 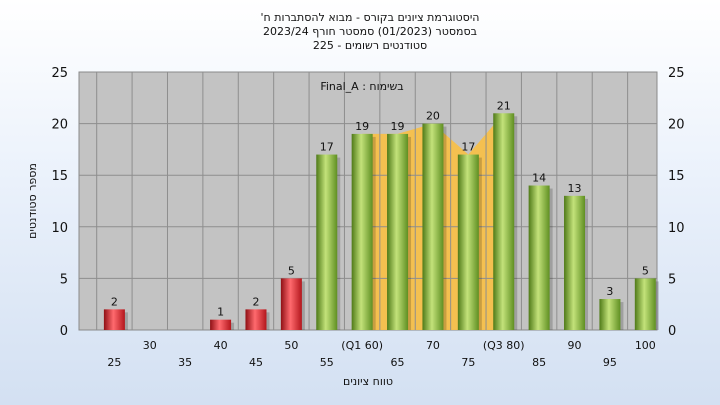 I want to click on x-tick-8: 65, so click(x=398, y=362).